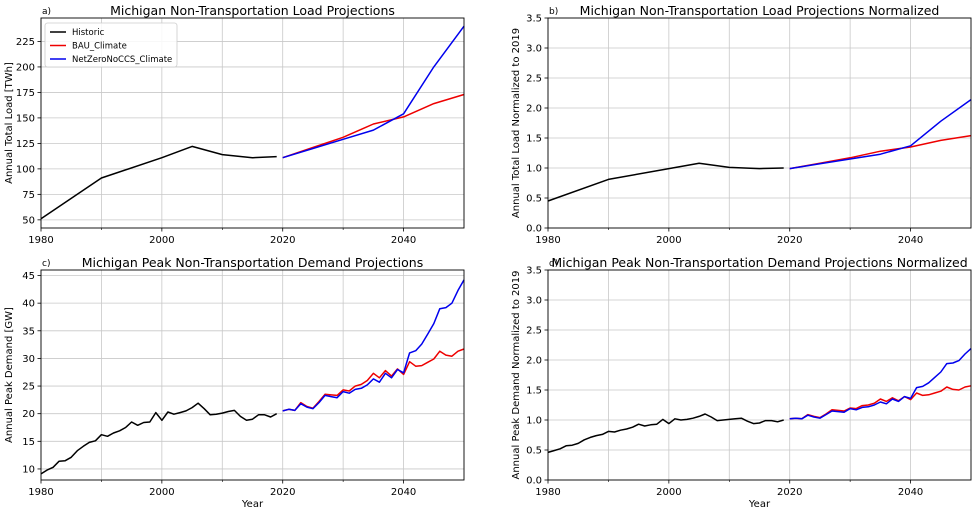 The width and height of the screenshot is (976, 513). I want to click on y-tick-label: 40, so click(28, 304).